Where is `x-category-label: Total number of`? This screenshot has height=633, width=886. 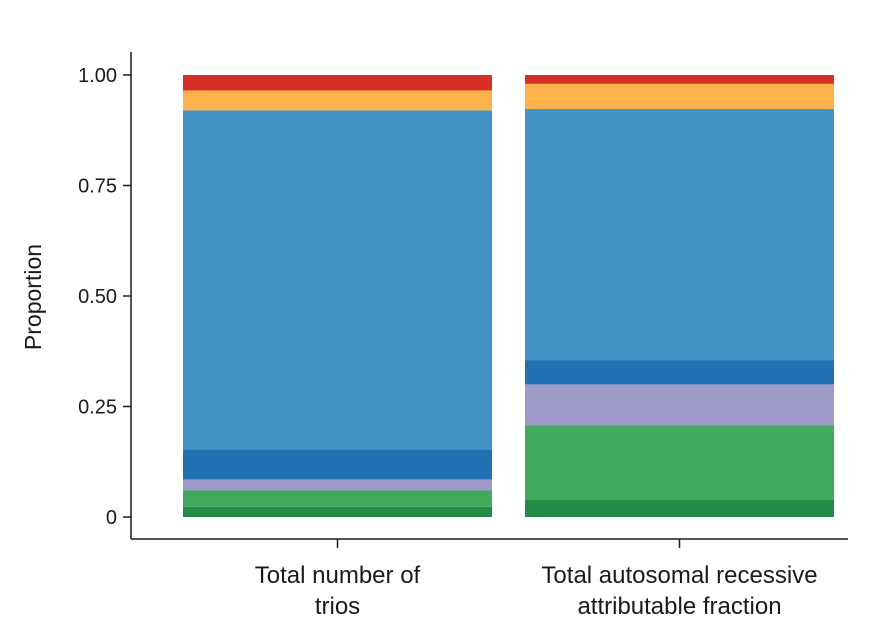 x-category-label: Total number of is located at coordinates (338, 575).